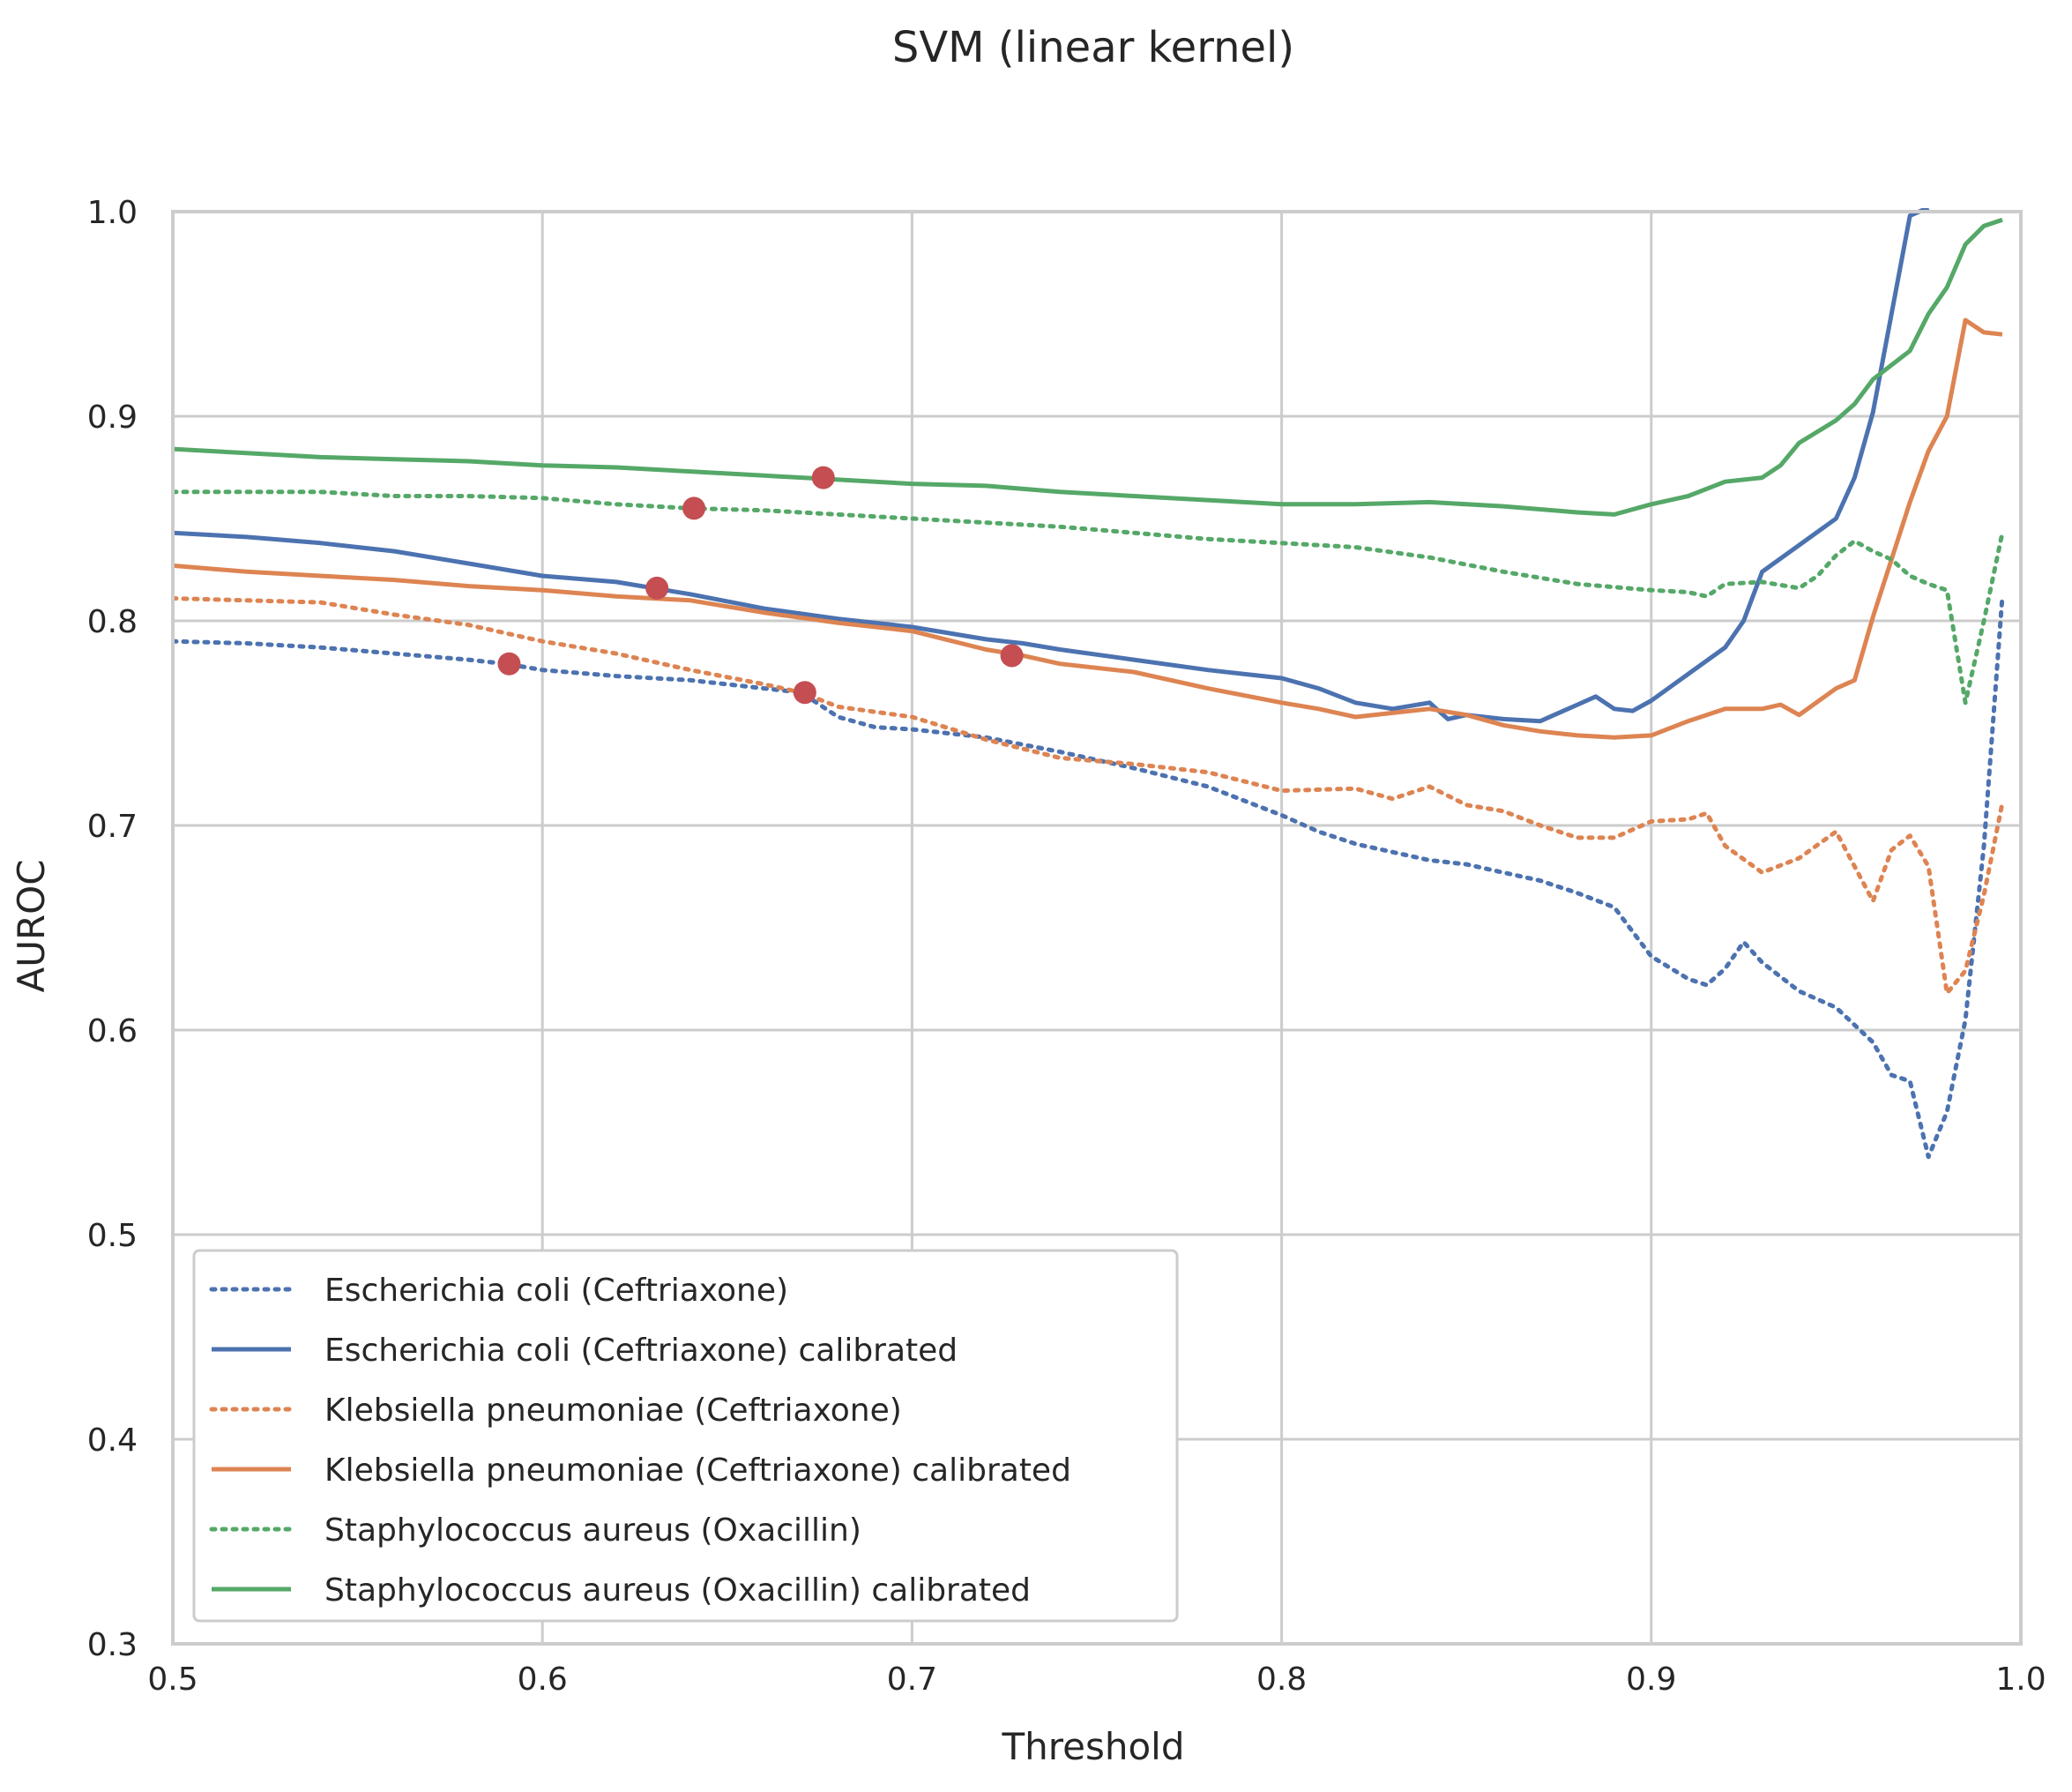 This screenshot has width=2072, height=1792. What do you see at coordinates (112, 417) in the screenshot?
I see `y-tick-label: 0.9` at bounding box center [112, 417].